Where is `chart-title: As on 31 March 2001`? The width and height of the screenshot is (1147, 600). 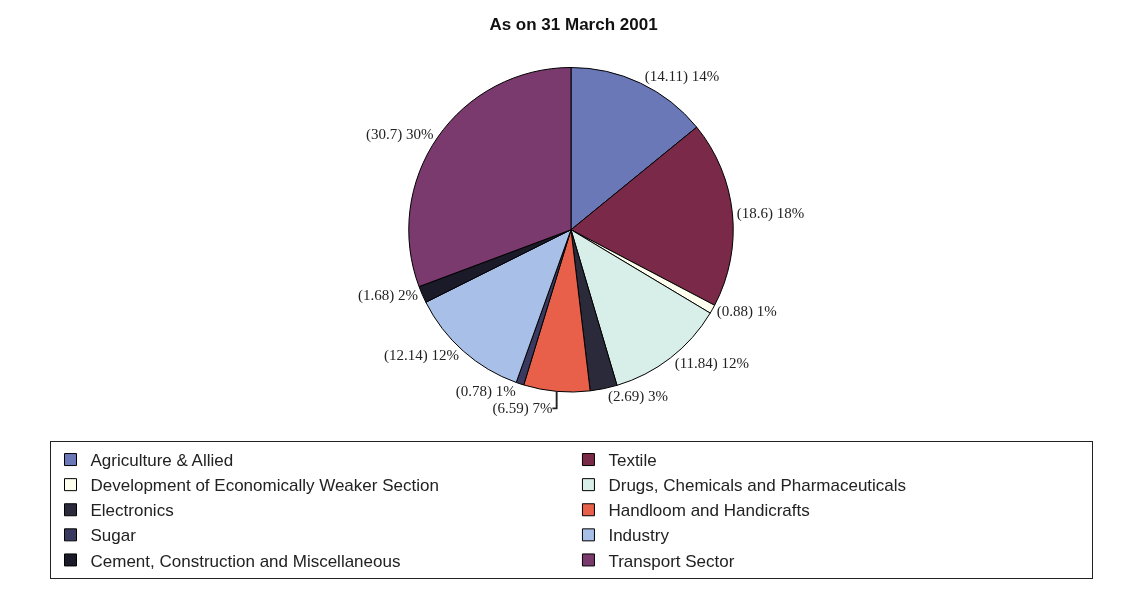 chart-title: As on 31 March 2001 is located at coordinates (573, 24).